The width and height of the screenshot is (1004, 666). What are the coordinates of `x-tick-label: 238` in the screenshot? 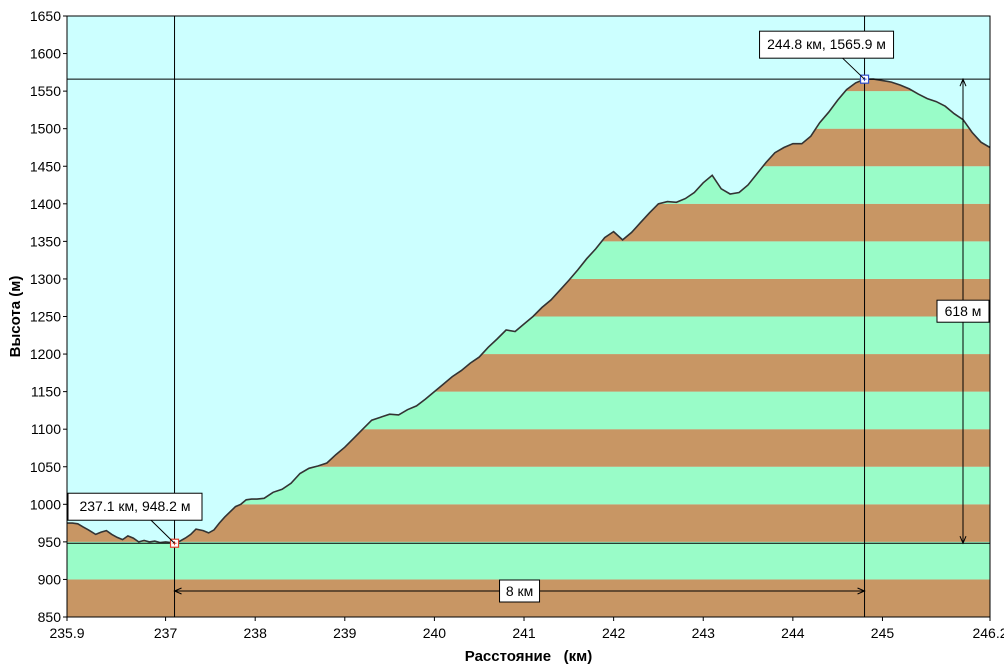 It's located at (256, 633).